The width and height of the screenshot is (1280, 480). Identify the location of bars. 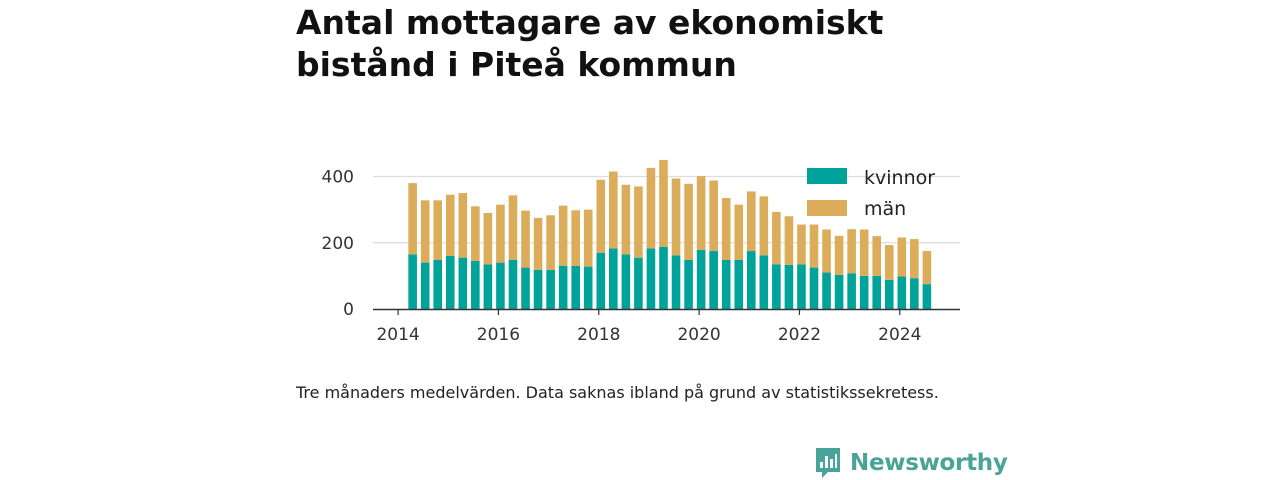
(670, 234).